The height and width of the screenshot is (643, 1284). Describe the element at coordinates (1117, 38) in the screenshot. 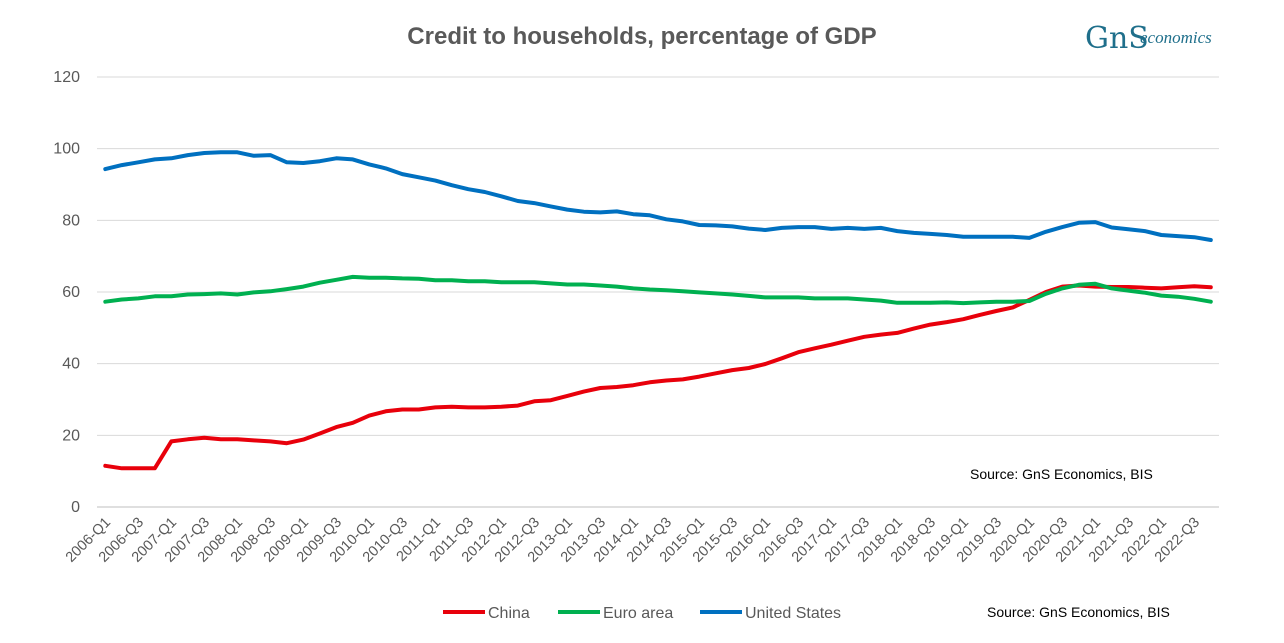

I see `logo-brand-text: GnS` at that location.